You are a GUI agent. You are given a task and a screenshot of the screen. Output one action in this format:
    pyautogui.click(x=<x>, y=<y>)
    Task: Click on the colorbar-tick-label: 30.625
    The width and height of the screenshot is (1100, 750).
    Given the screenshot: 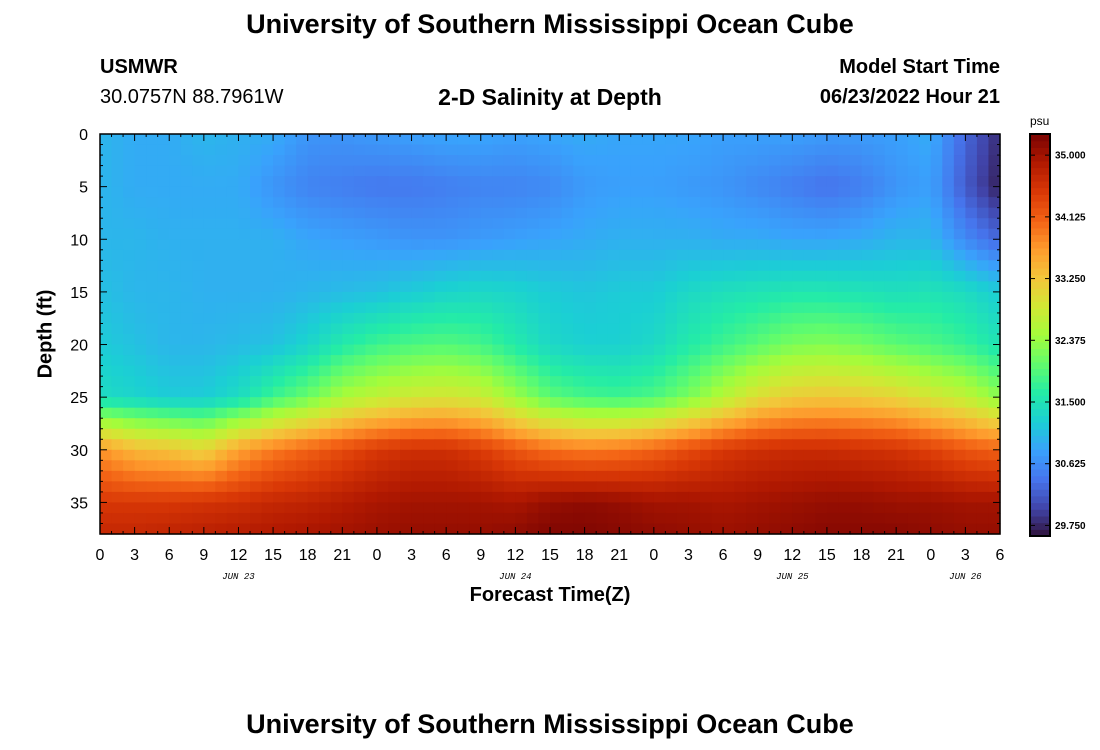 What is the action you would take?
    pyautogui.click(x=1070, y=464)
    